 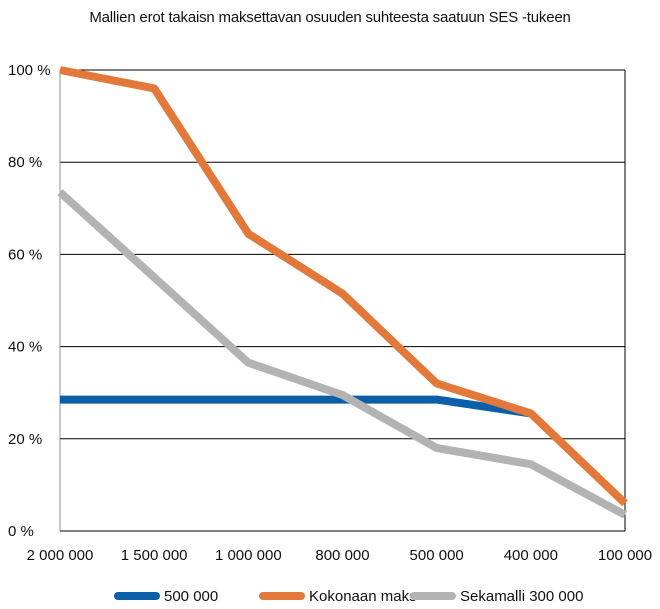 I want to click on x-tick-label: 800 000, so click(x=342, y=555).